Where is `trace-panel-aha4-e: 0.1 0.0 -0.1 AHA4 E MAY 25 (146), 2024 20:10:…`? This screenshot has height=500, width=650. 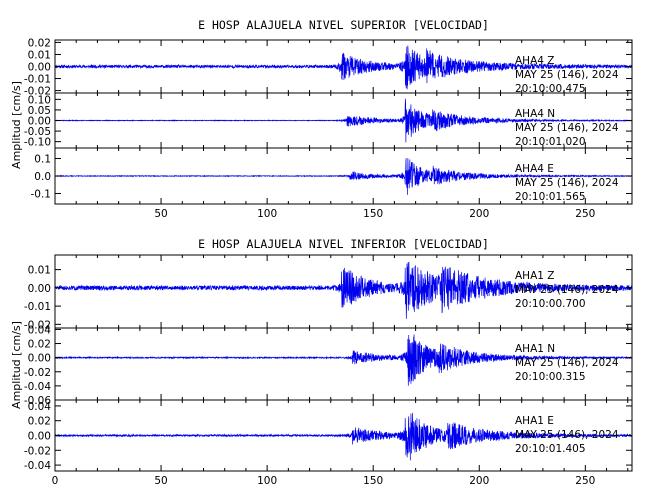 trace-panel-aha4-e: 0.1 0.0 -0.1 AHA4 E MAY 25 (146), 2024 20:10:… is located at coordinates (332, 176).